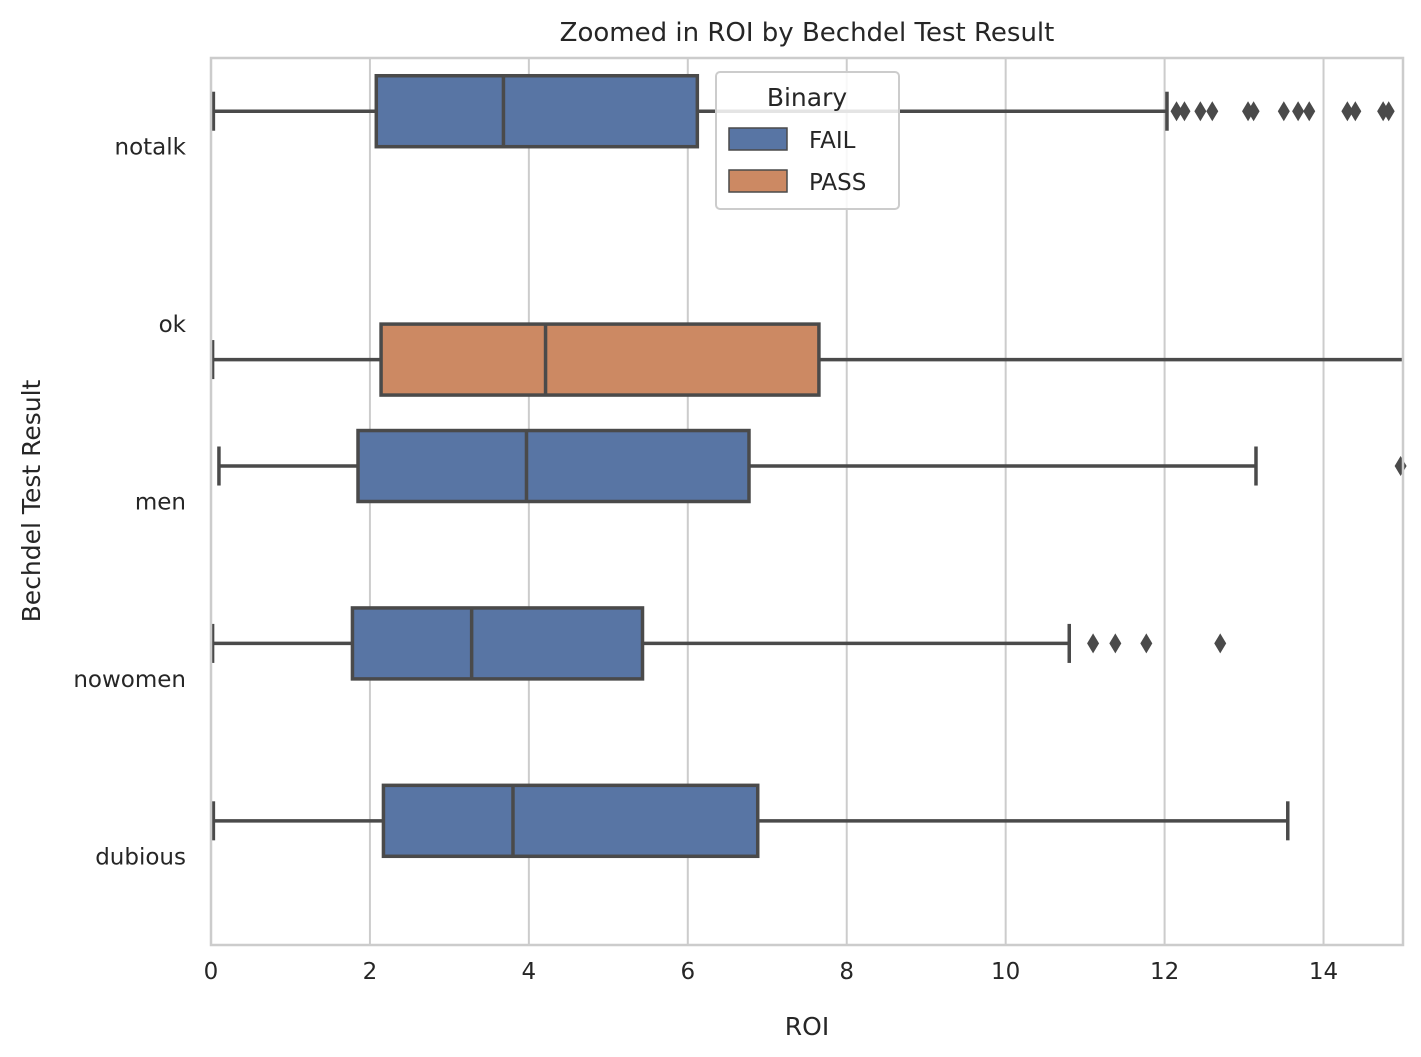 The image size is (1421, 1057). I want to click on x-tick-label: 14, so click(1323, 972).